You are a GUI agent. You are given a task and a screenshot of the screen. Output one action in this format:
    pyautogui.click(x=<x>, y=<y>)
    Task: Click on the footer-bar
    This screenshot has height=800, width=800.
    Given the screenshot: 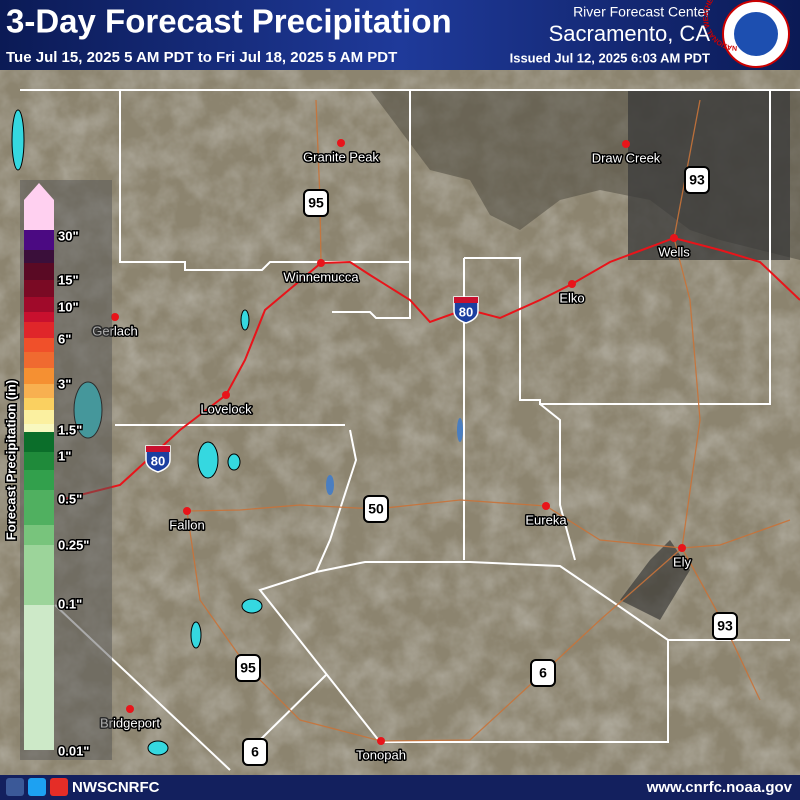 What is the action you would take?
    pyautogui.click(x=400, y=787)
    